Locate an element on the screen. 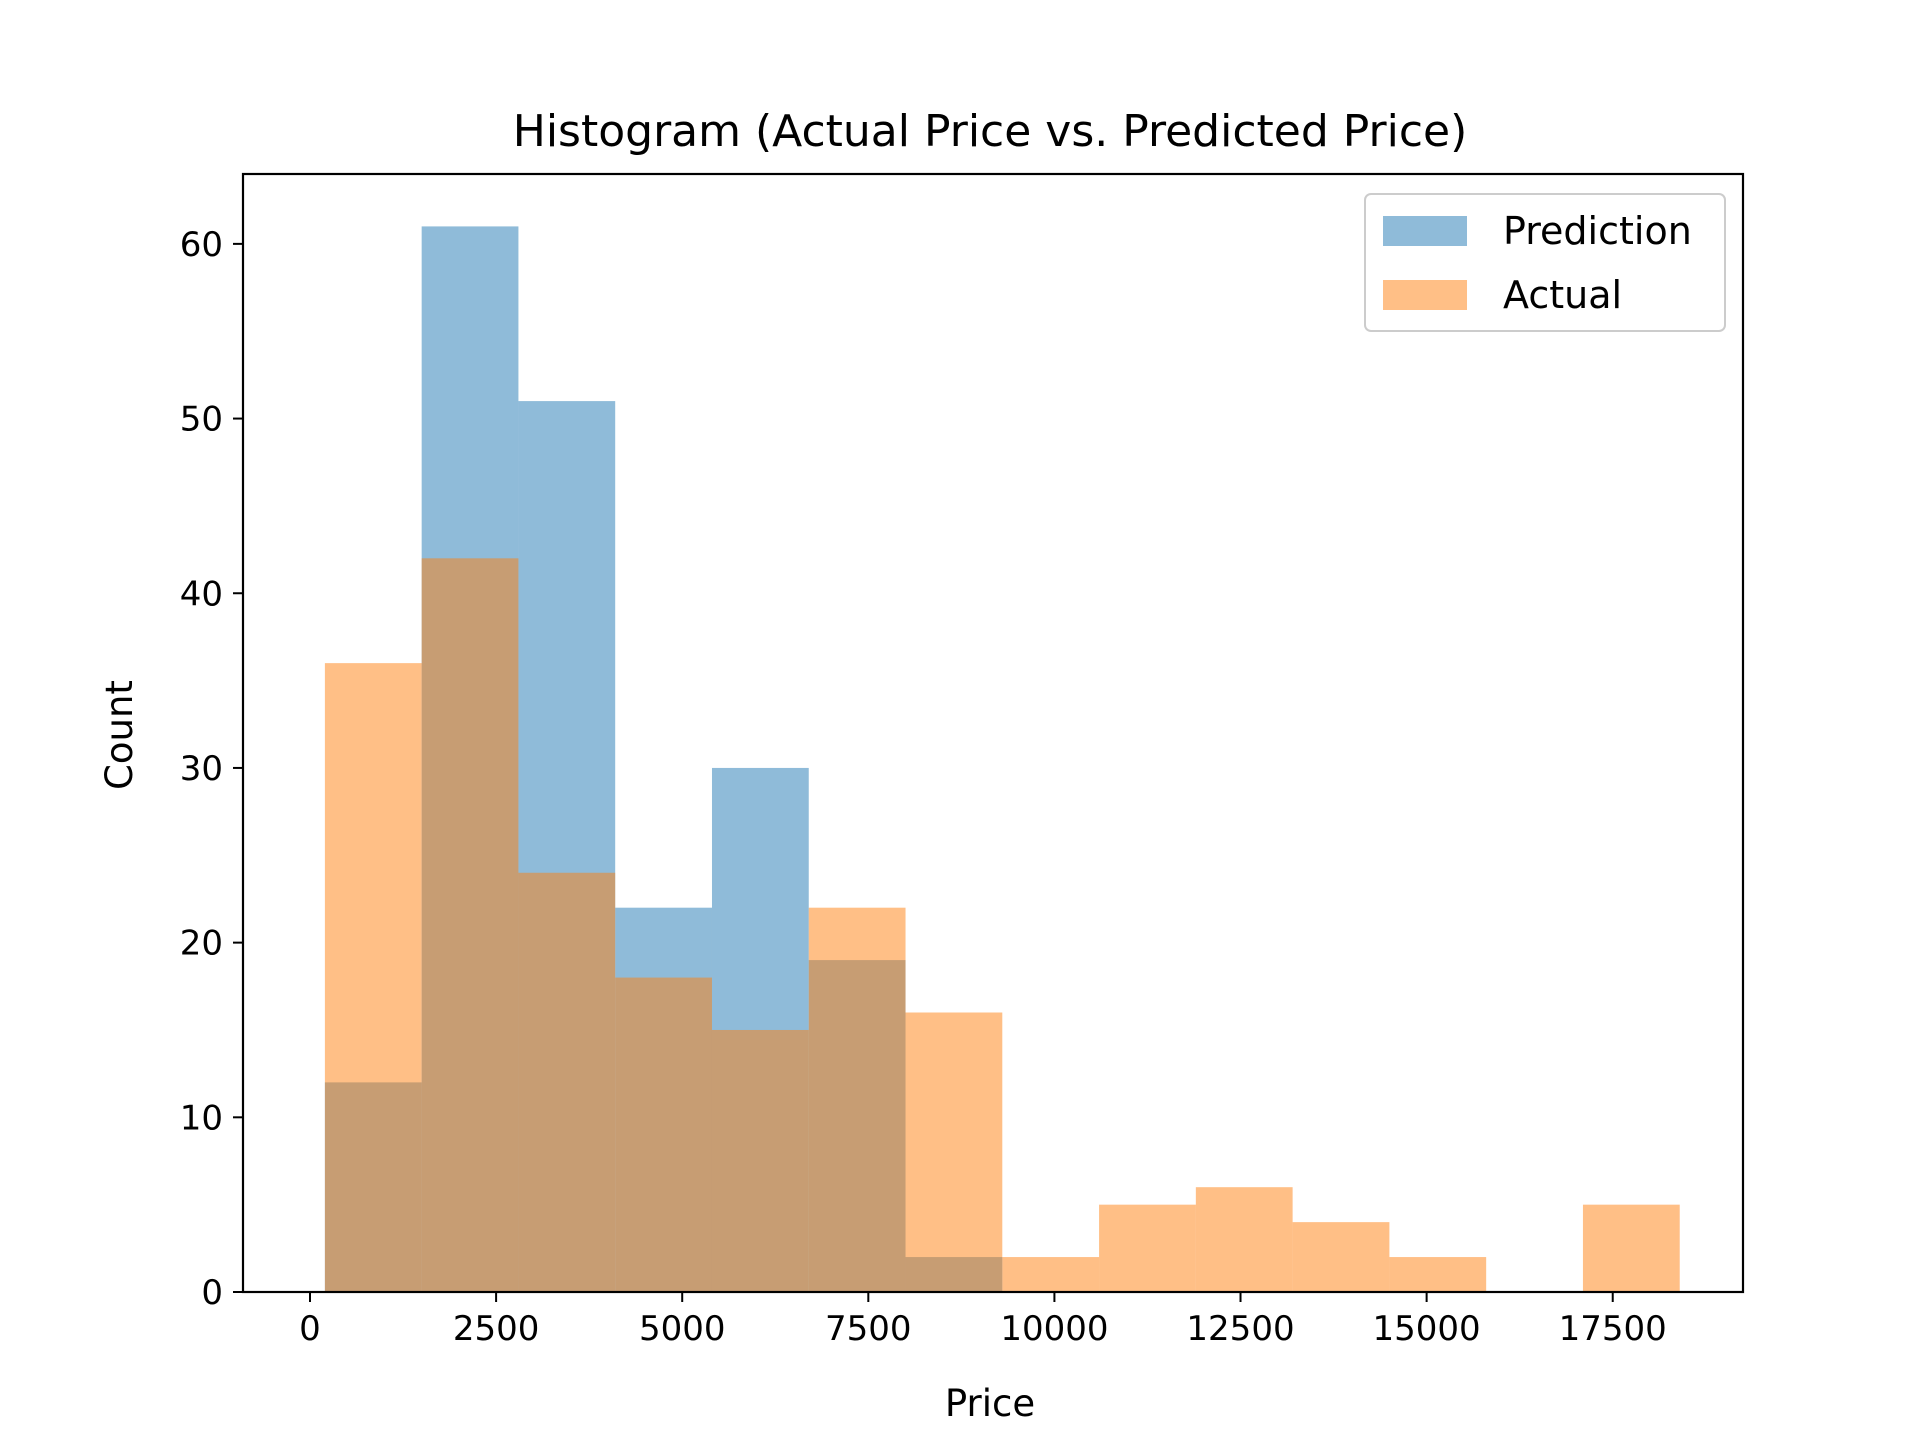 The width and height of the screenshot is (1920, 1440). x-tick-label: 0 is located at coordinates (310, 1329).